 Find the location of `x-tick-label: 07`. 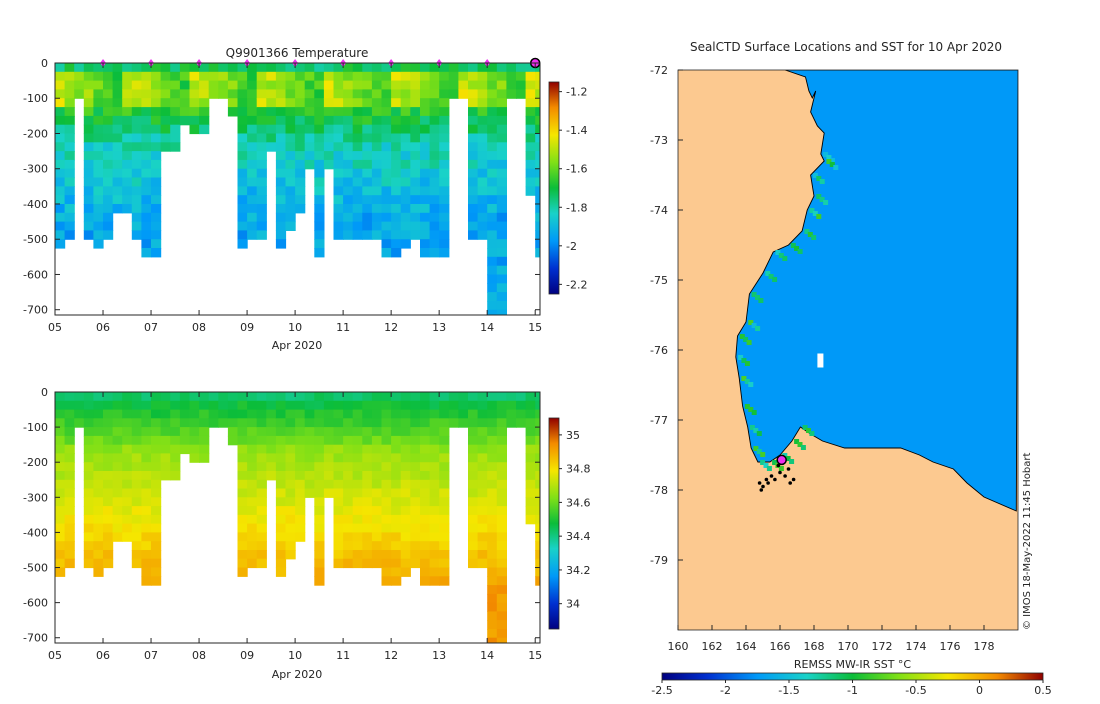

x-tick-label: 07 is located at coordinates (151, 655).